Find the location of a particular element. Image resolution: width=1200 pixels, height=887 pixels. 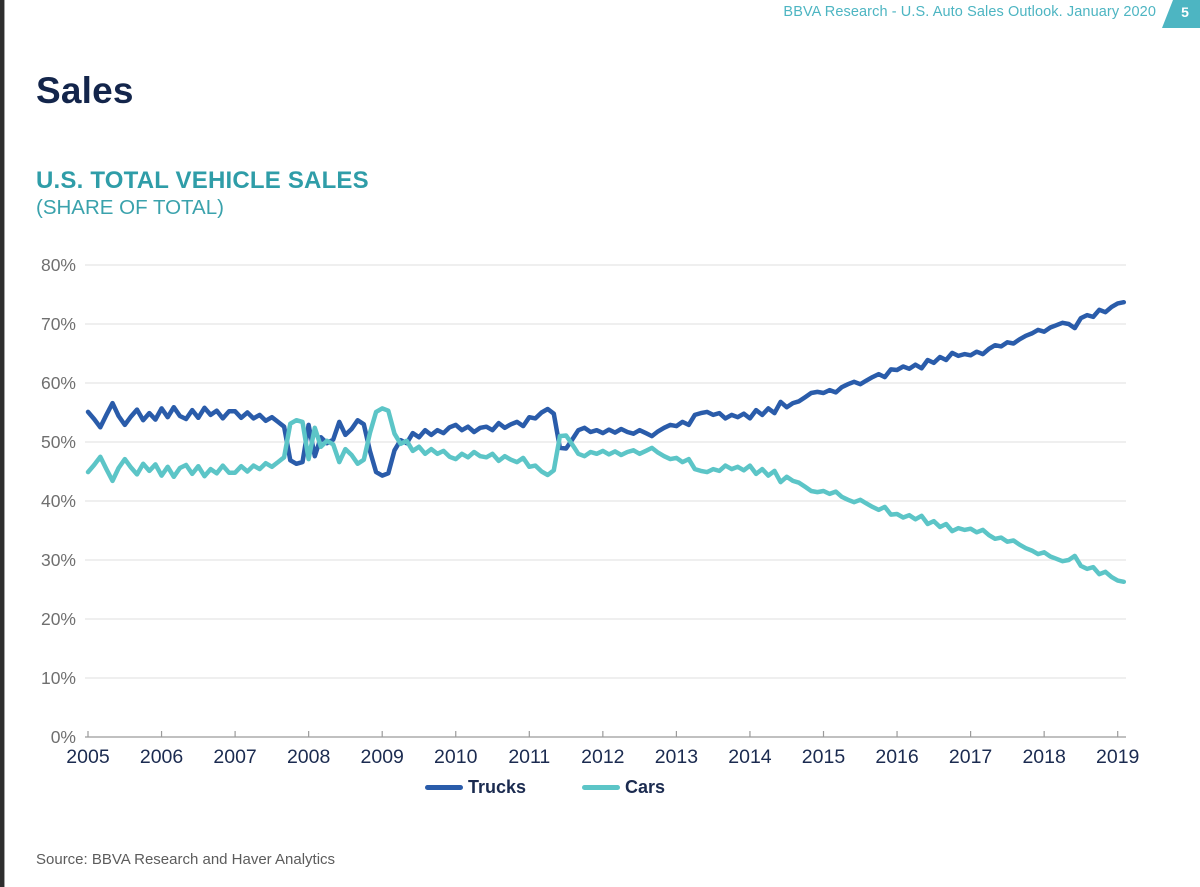

svg-text: 2015 is located at coordinates (824, 757).